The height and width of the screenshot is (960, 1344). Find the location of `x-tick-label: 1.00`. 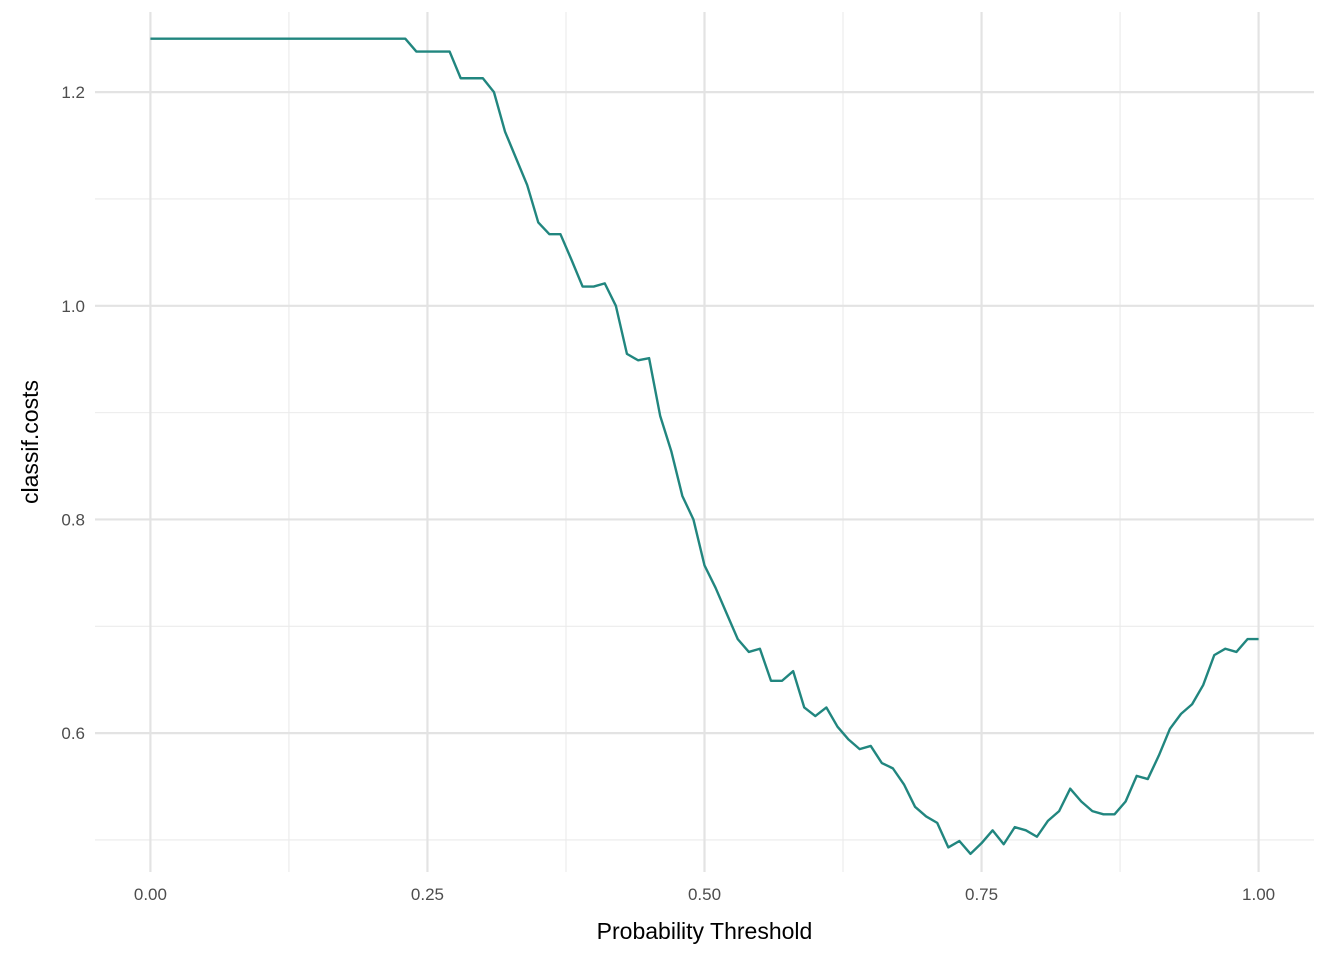

x-tick-label: 1.00 is located at coordinates (1258, 894).